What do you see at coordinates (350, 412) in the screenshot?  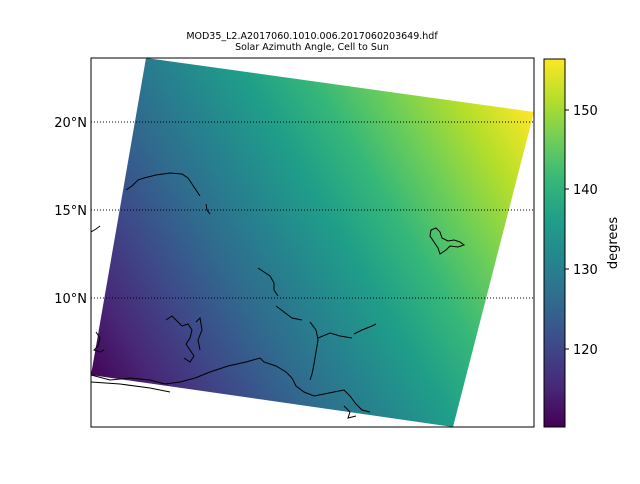 I see `coastline-south-islands` at bounding box center [350, 412].